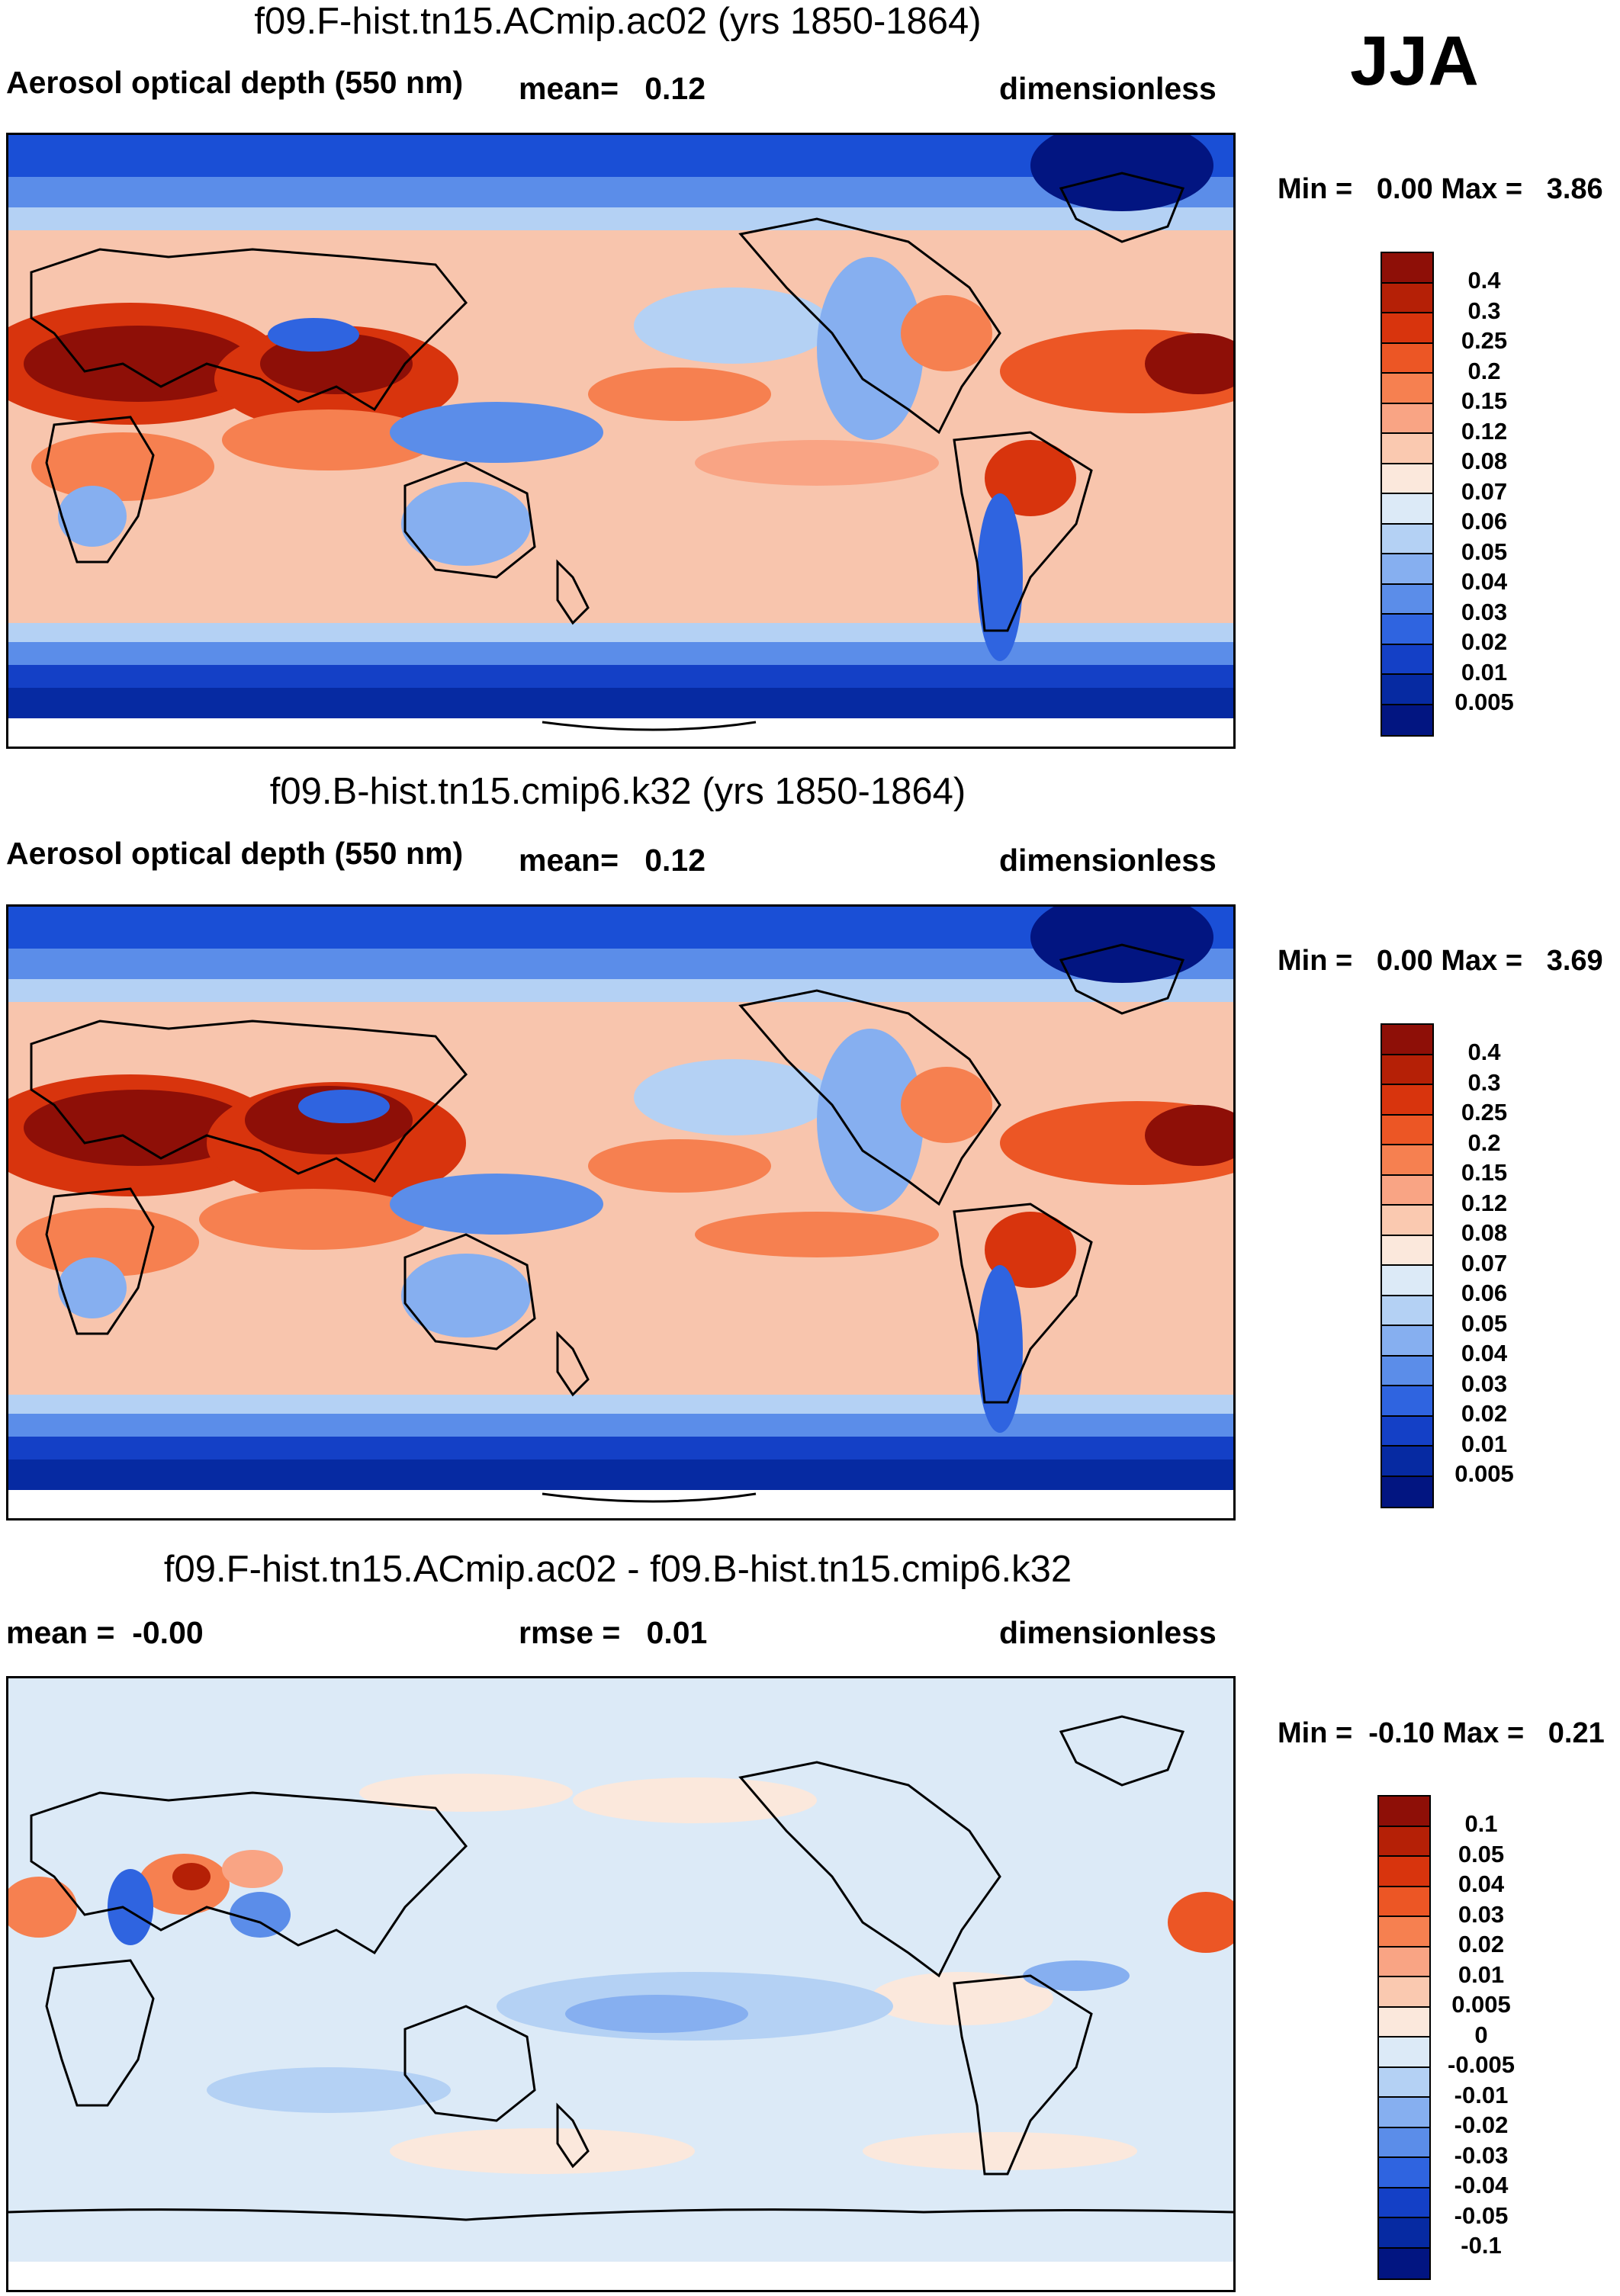  I want to click on panel3-mean: mean = -0.00, so click(105, 1632).